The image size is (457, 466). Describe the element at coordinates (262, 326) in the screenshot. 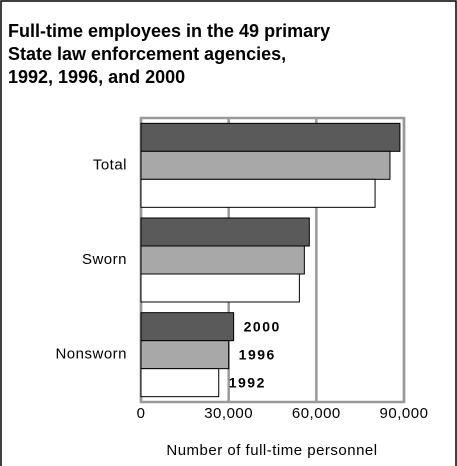

I see `legend-label: 2000` at that location.